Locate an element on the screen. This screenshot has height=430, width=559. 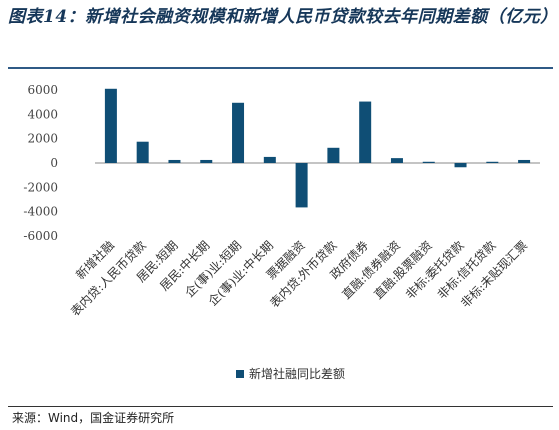
y-tick-label: 2000 is located at coordinates (42, 139).